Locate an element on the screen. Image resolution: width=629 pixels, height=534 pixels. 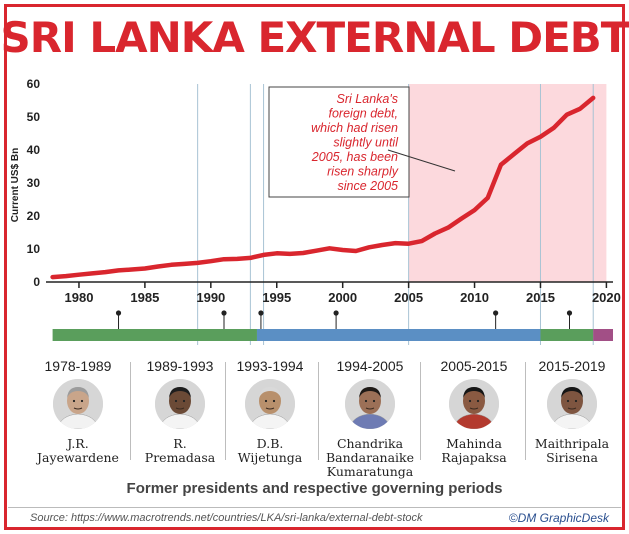
page-title: SRI LANKA EXTERNAL DEBT is located at coordinates (314, 37).